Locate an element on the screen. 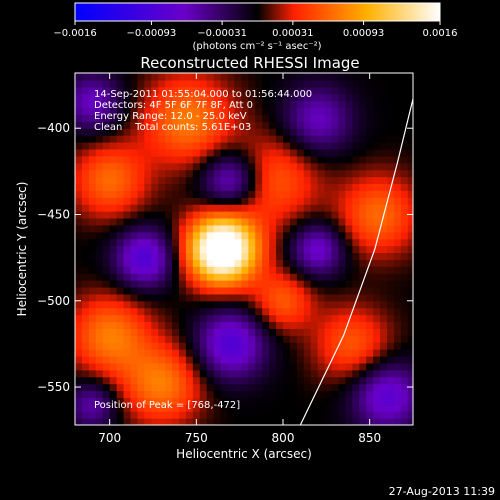 The height and width of the screenshot is (500, 500). colorbar-tick-label: 0.00093 is located at coordinates (363, 33).